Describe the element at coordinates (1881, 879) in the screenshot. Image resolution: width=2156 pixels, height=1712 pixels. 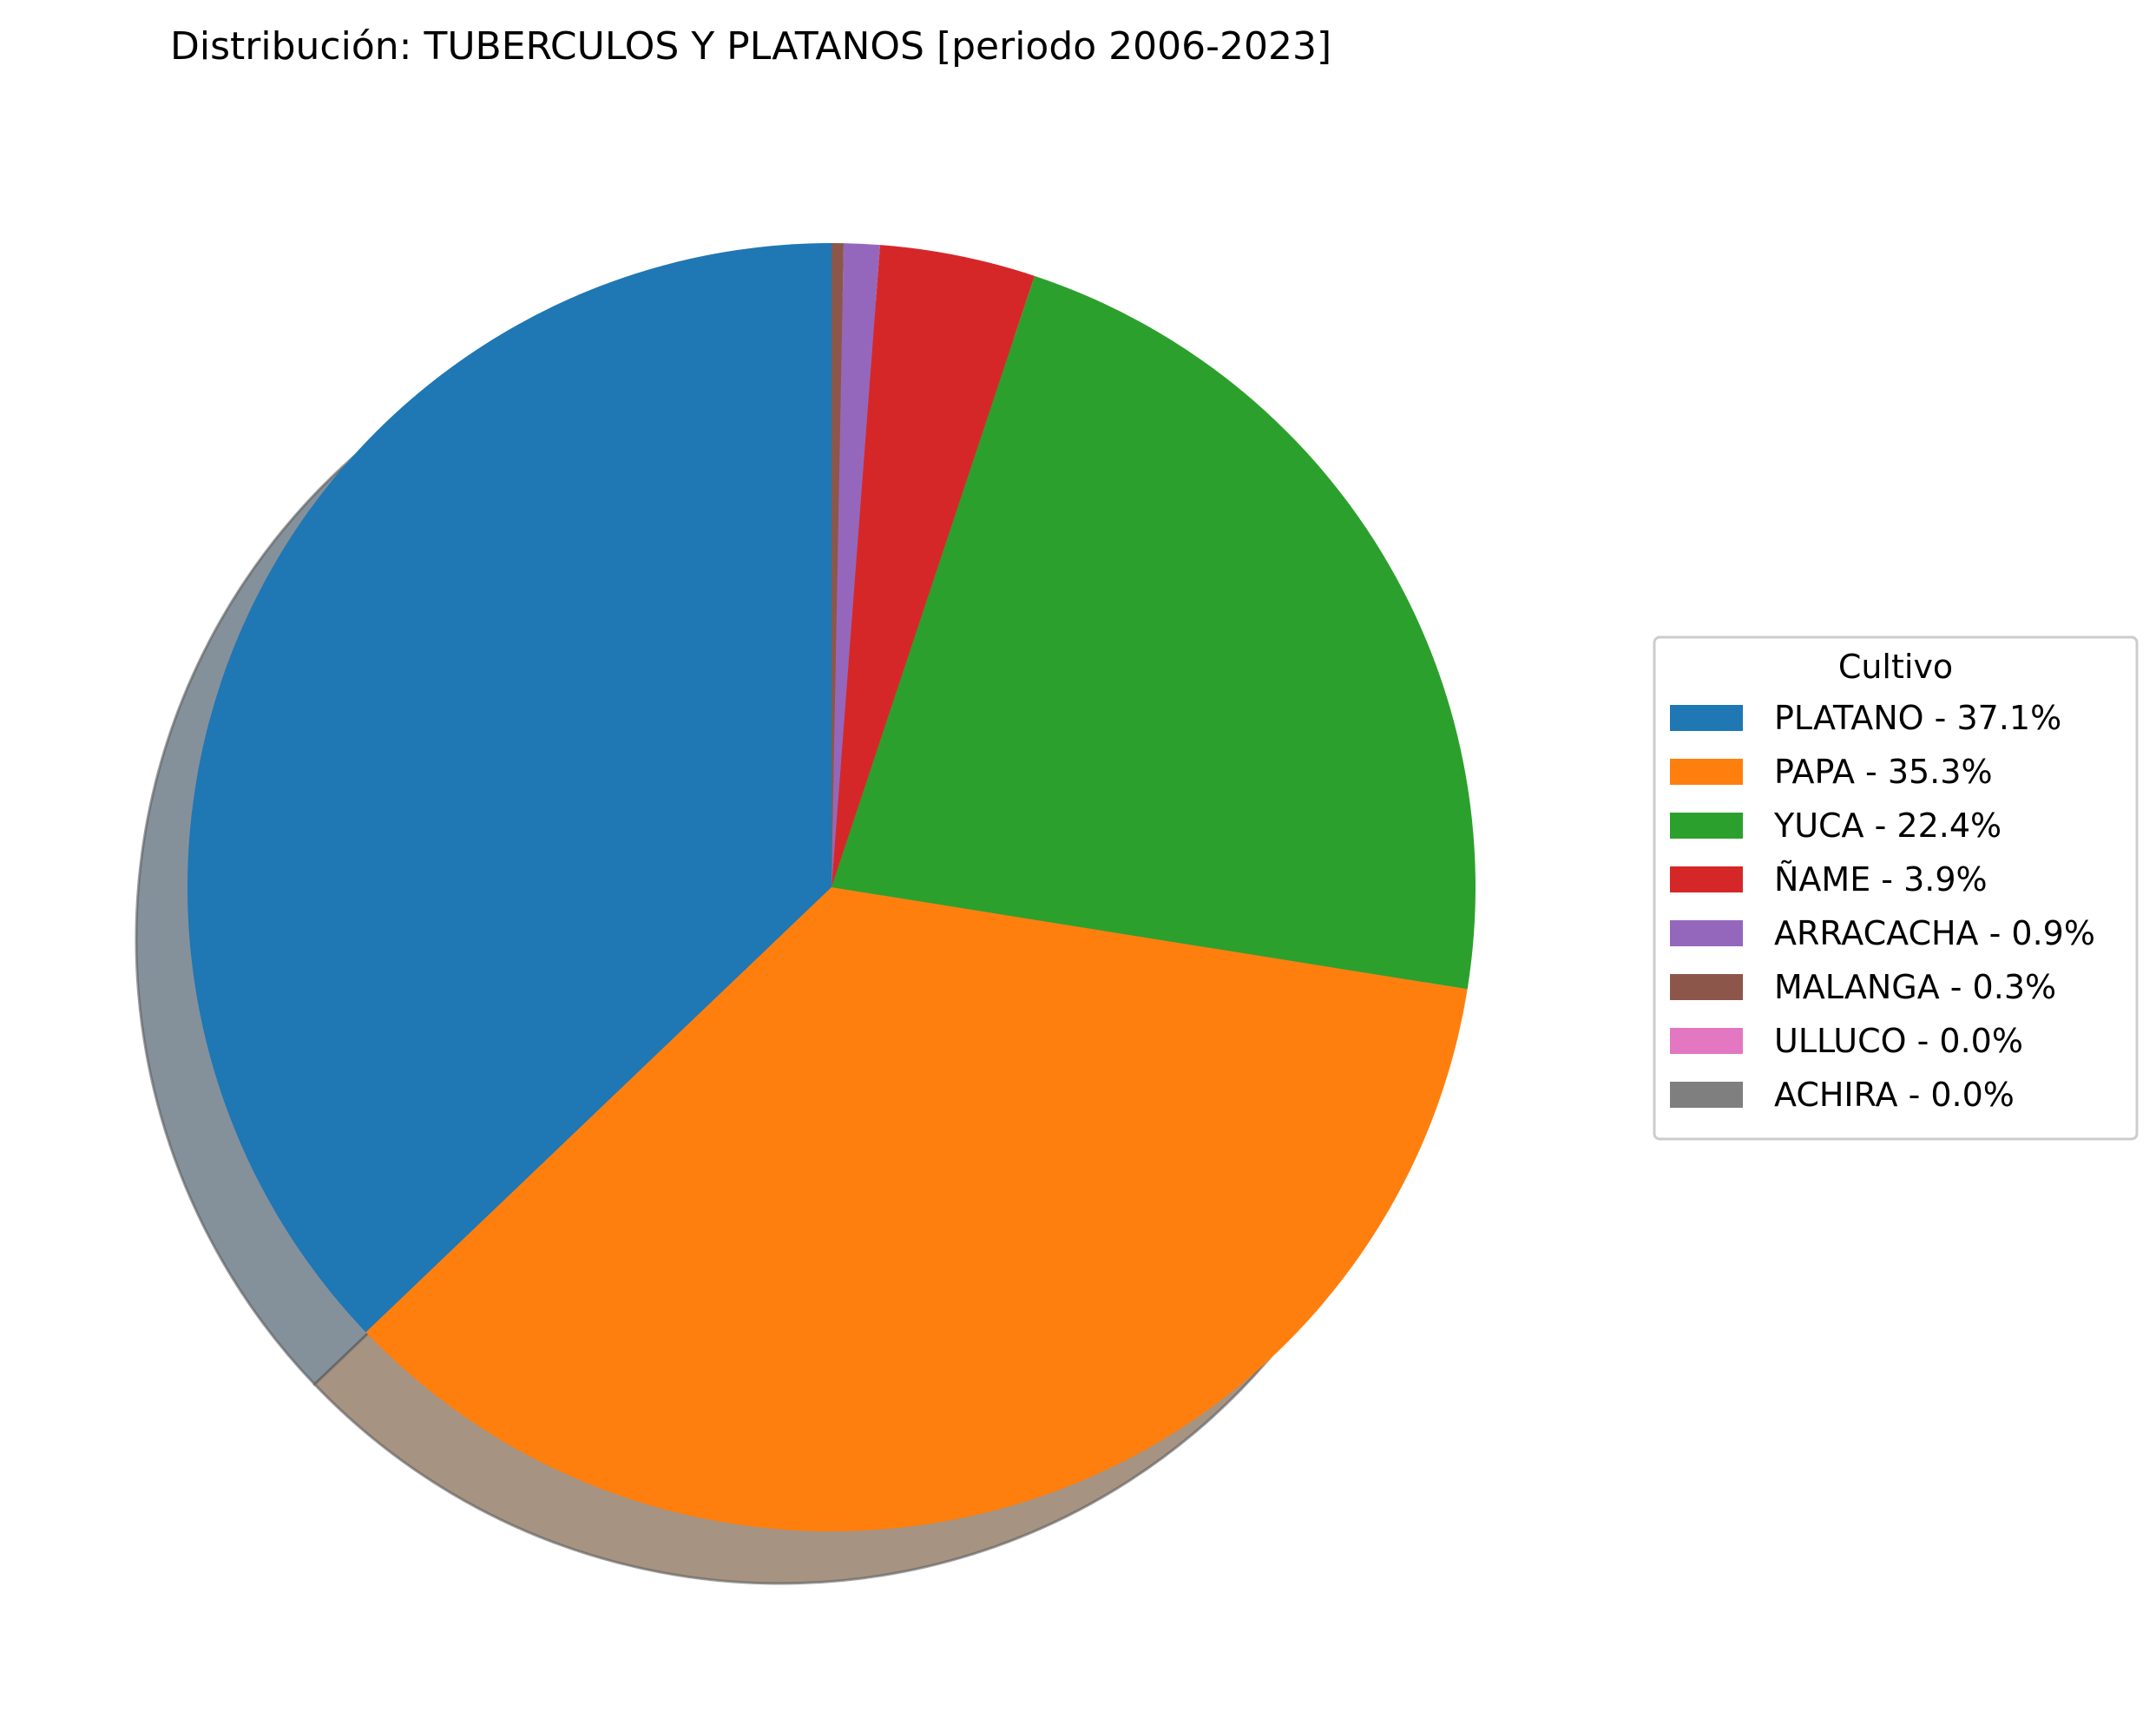
I see `legend-label-name: ÑAME - 3.9%` at that location.